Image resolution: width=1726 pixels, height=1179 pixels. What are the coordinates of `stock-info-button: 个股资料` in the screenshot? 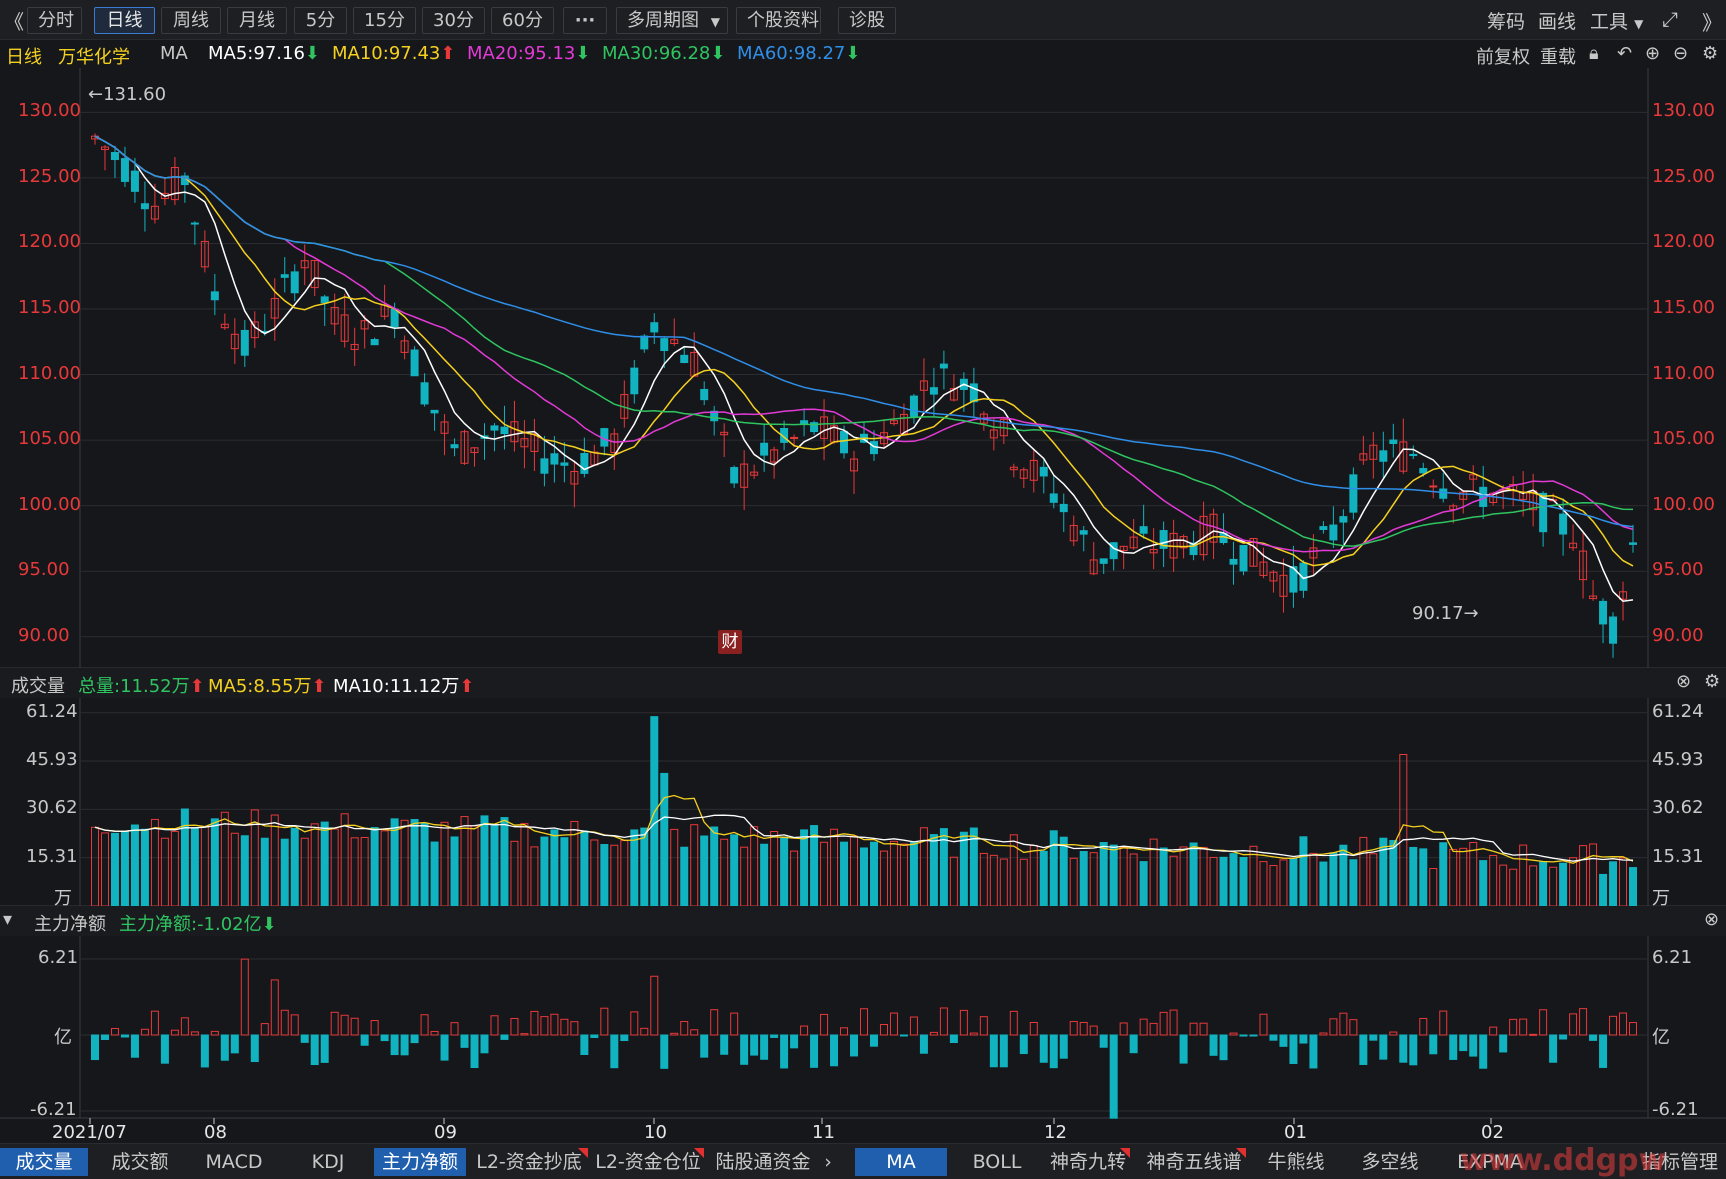 It's located at (778, 20).